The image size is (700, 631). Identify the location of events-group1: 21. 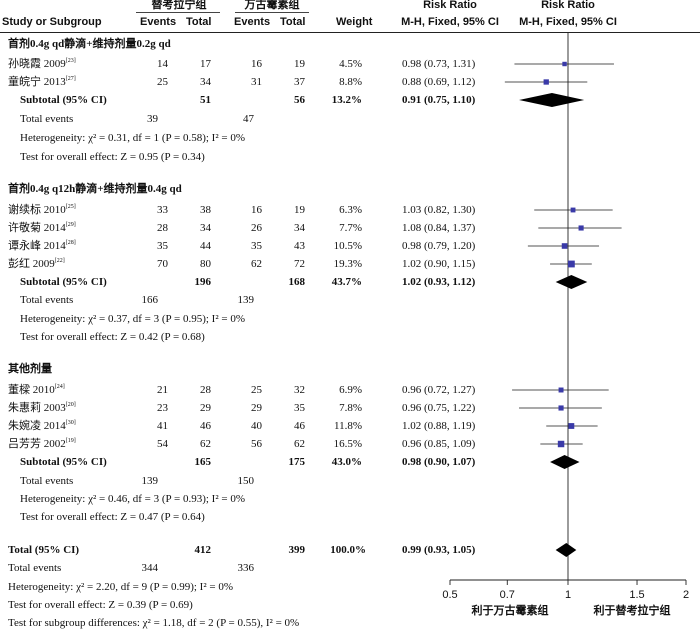
(162, 390).